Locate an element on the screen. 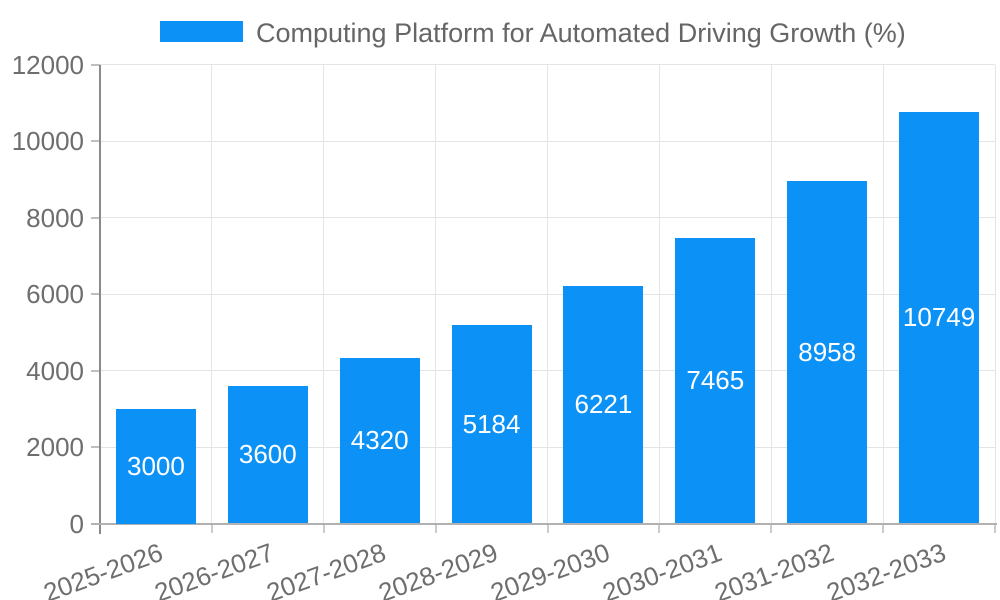 The image size is (1000, 600). x-axis-line is located at coordinates (544, 523).